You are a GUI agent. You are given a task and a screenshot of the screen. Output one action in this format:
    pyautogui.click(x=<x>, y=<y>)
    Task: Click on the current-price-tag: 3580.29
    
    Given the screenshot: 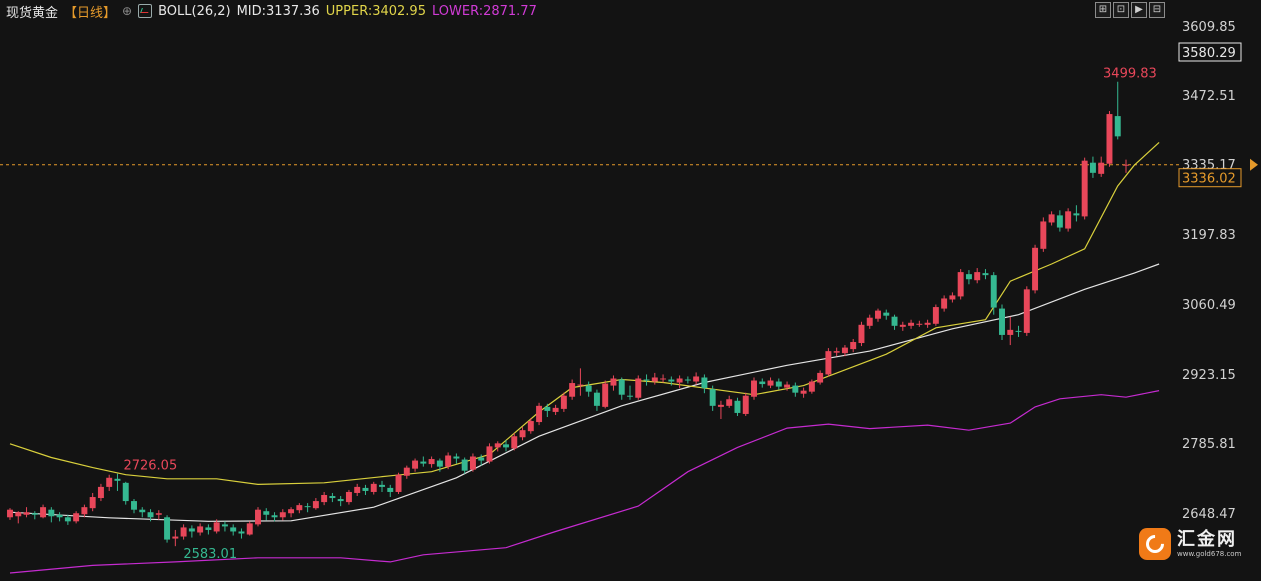 What is the action you would take?
    pyautogui.click(x=1209, y=53)
    